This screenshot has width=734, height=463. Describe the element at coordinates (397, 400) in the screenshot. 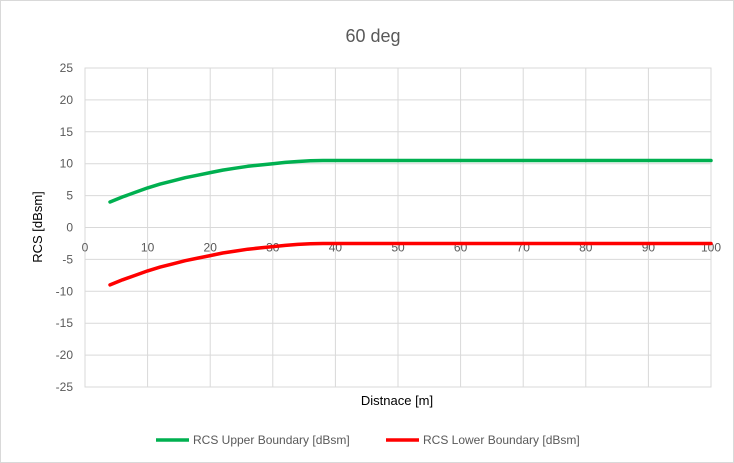

I see `x-axis-label: Distnace [m]` at that location.